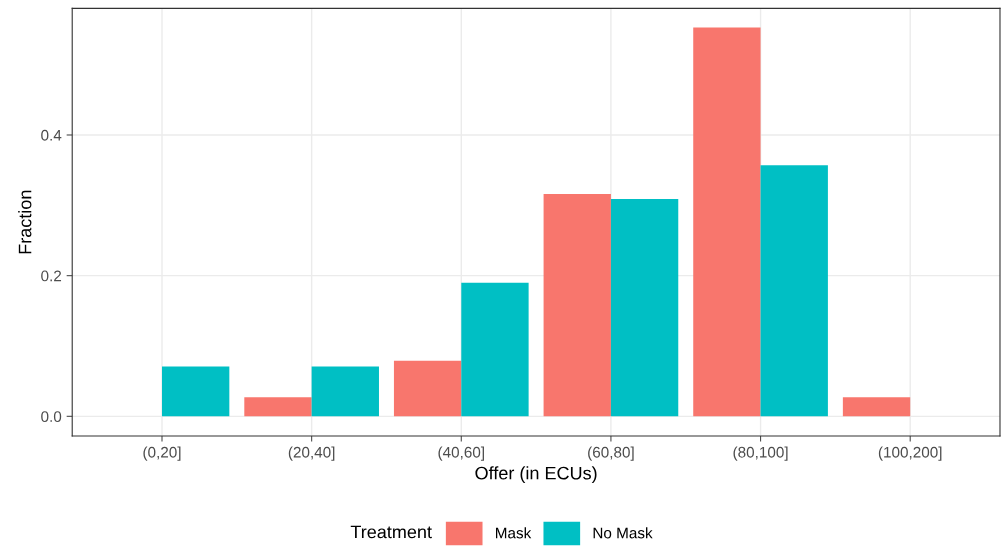 The image size is (1003, 559). I want to click on x-tick-label: (100,200], so click(910, 453).